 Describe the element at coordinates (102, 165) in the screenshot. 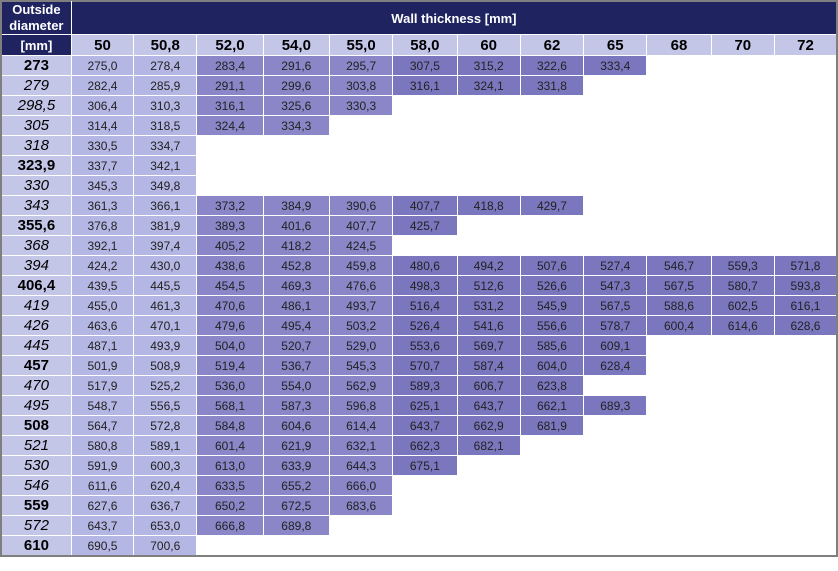

I see `weight-cell: 337,7` at that location.